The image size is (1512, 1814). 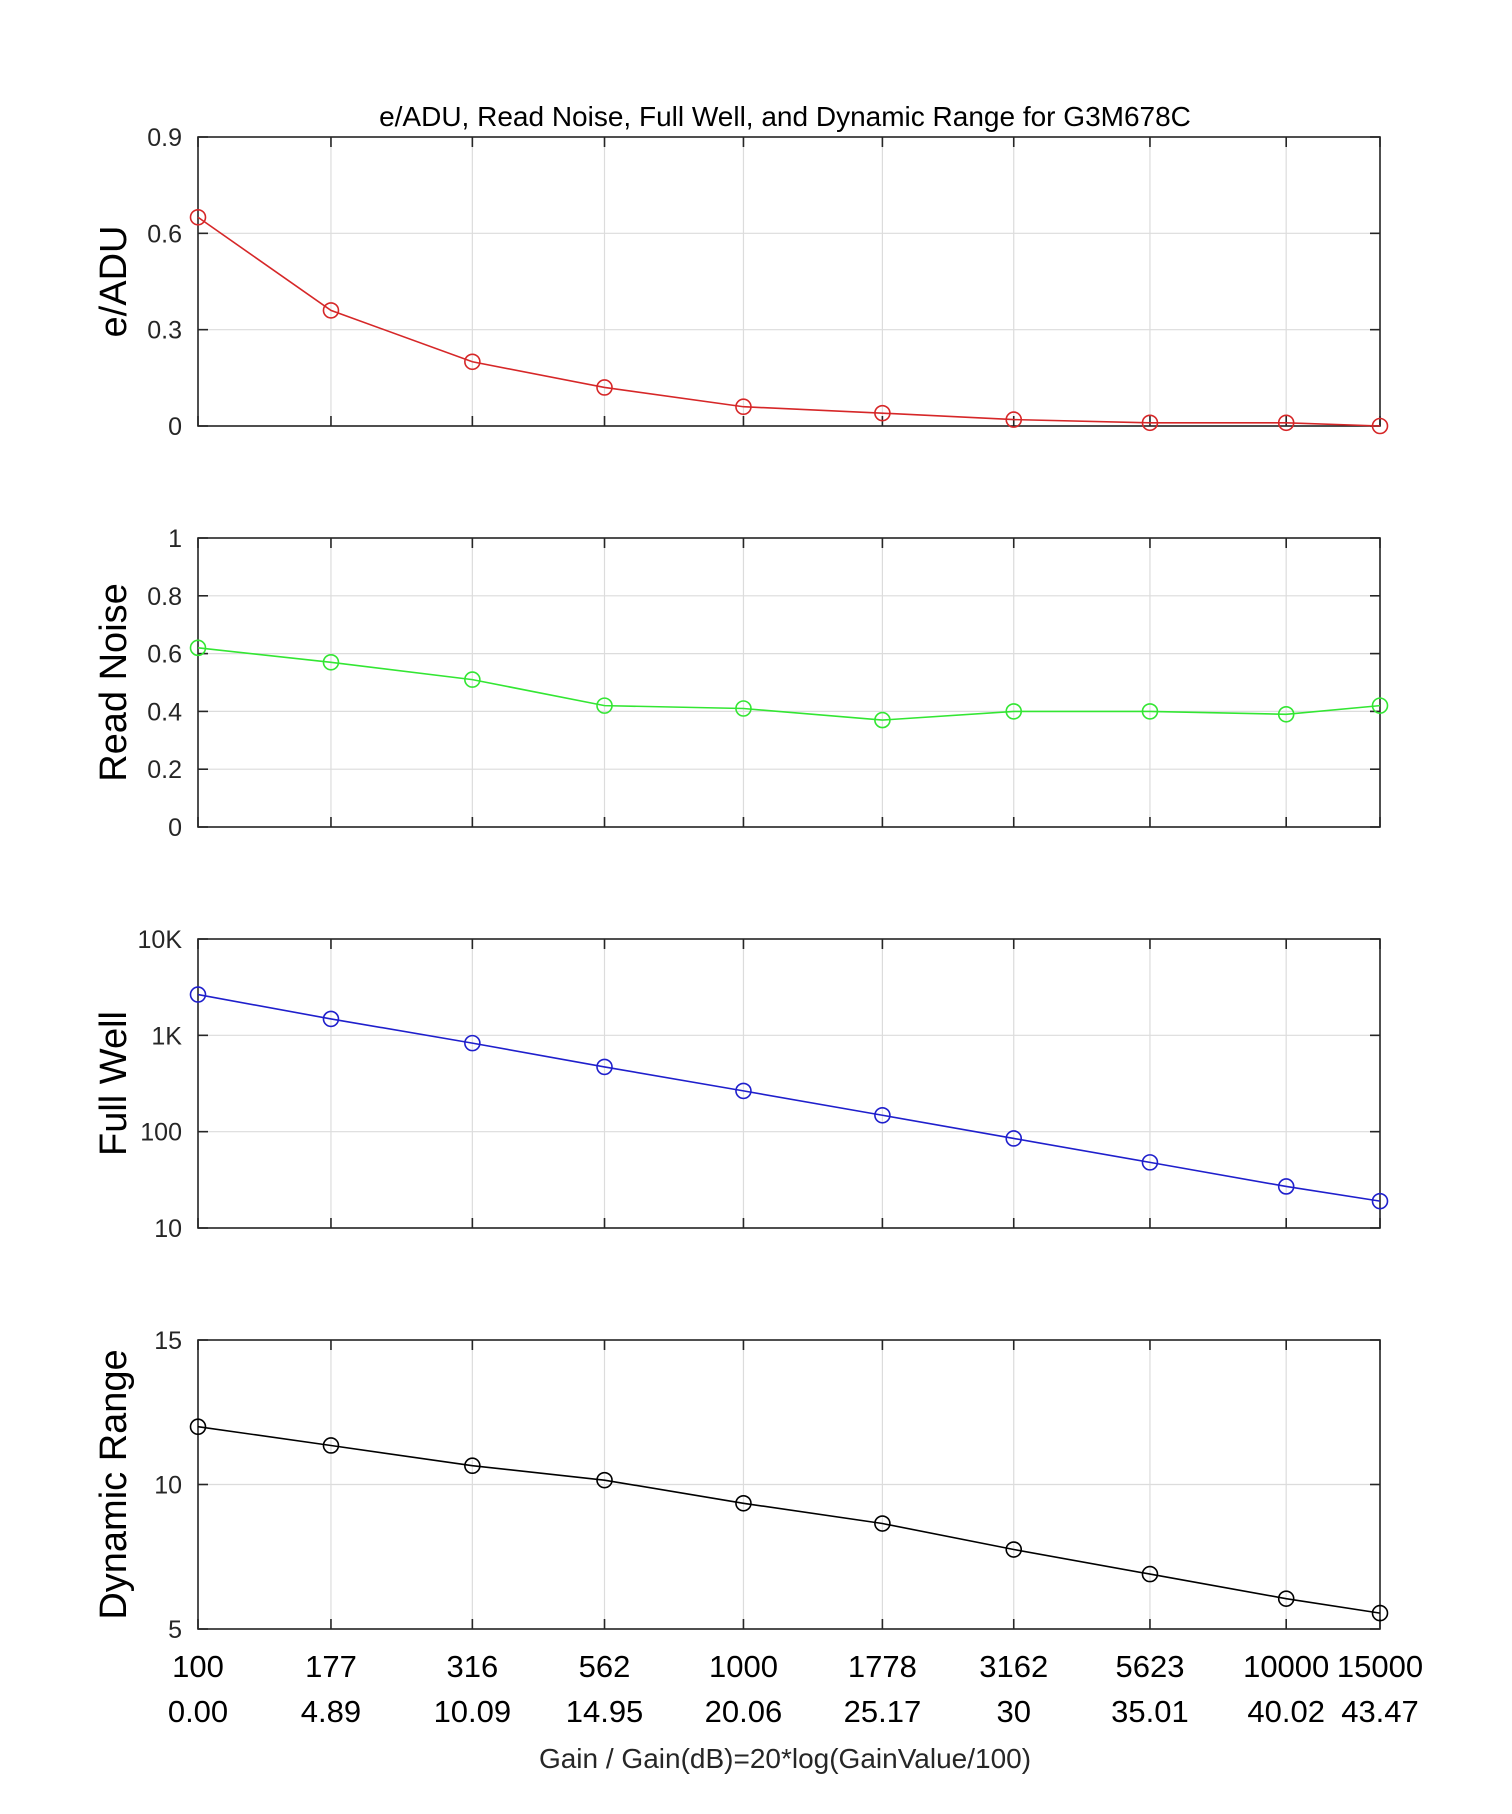 I want to click on x-tick-label-db: 20.06, so click(x=744, y=1711).